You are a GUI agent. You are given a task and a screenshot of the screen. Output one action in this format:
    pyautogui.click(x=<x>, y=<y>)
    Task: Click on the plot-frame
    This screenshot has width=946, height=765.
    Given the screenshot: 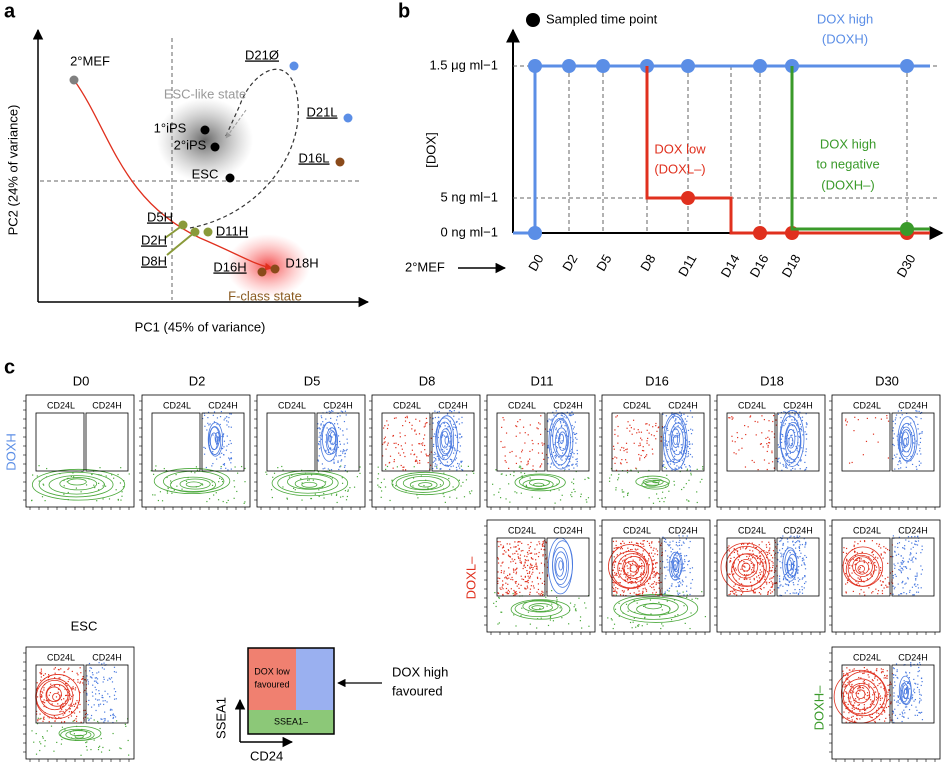 What is the action you would take?
    pyautogui.click(x=886, y=451)
    